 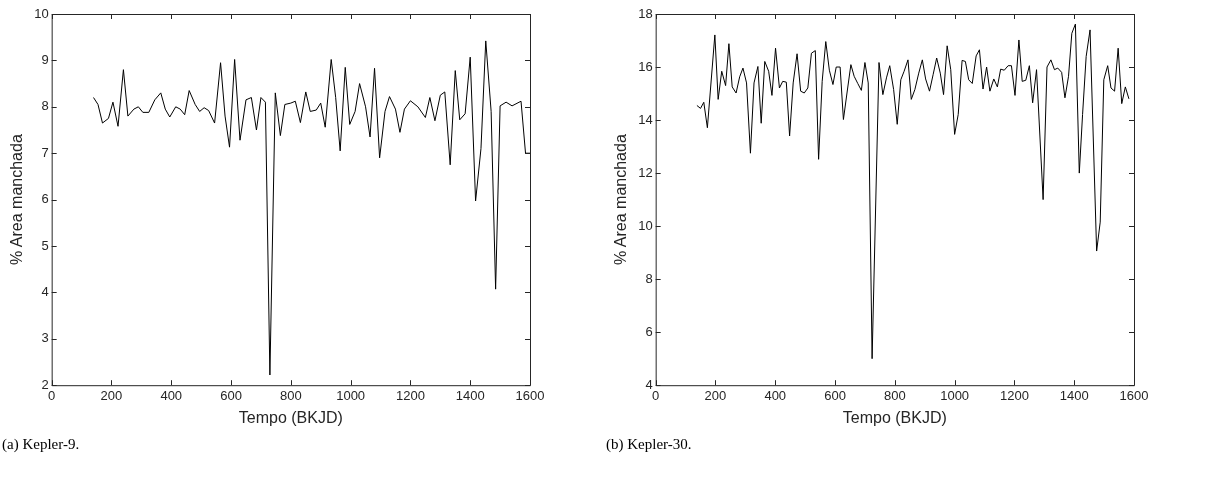 I want to click on y-tick-label: 12, so click(x=645, y=172).